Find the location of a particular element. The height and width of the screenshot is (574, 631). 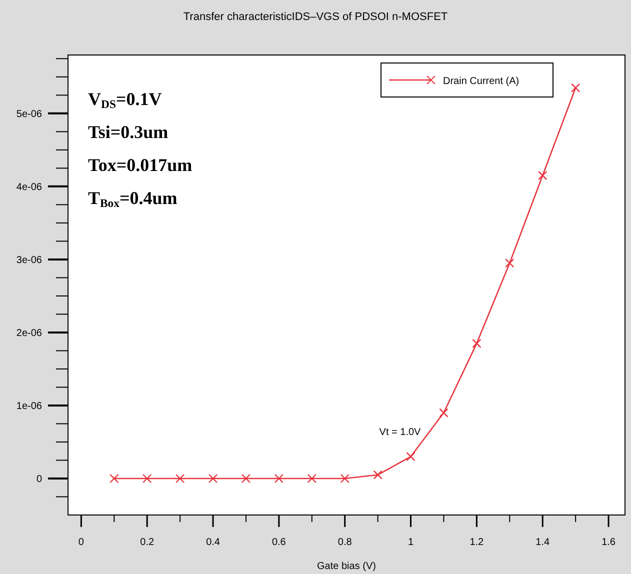

x-tick-label: 1.4 is located at coordinates (543, 542).